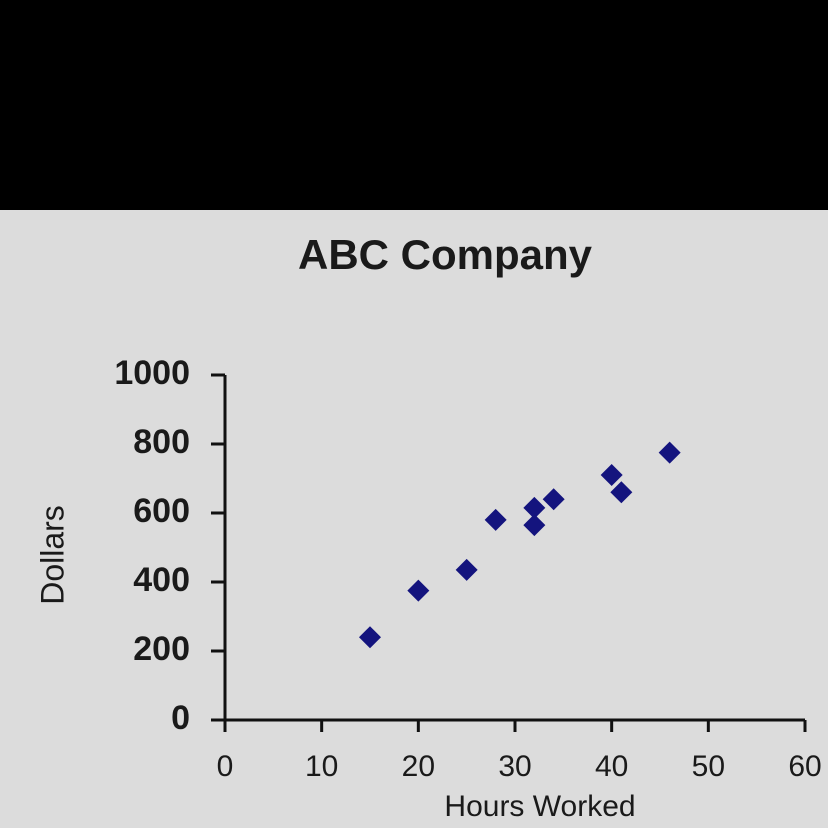  Describe the element at coordinates (804, 766) in the screenshot. I see `x-tick-label: 60` at that location.